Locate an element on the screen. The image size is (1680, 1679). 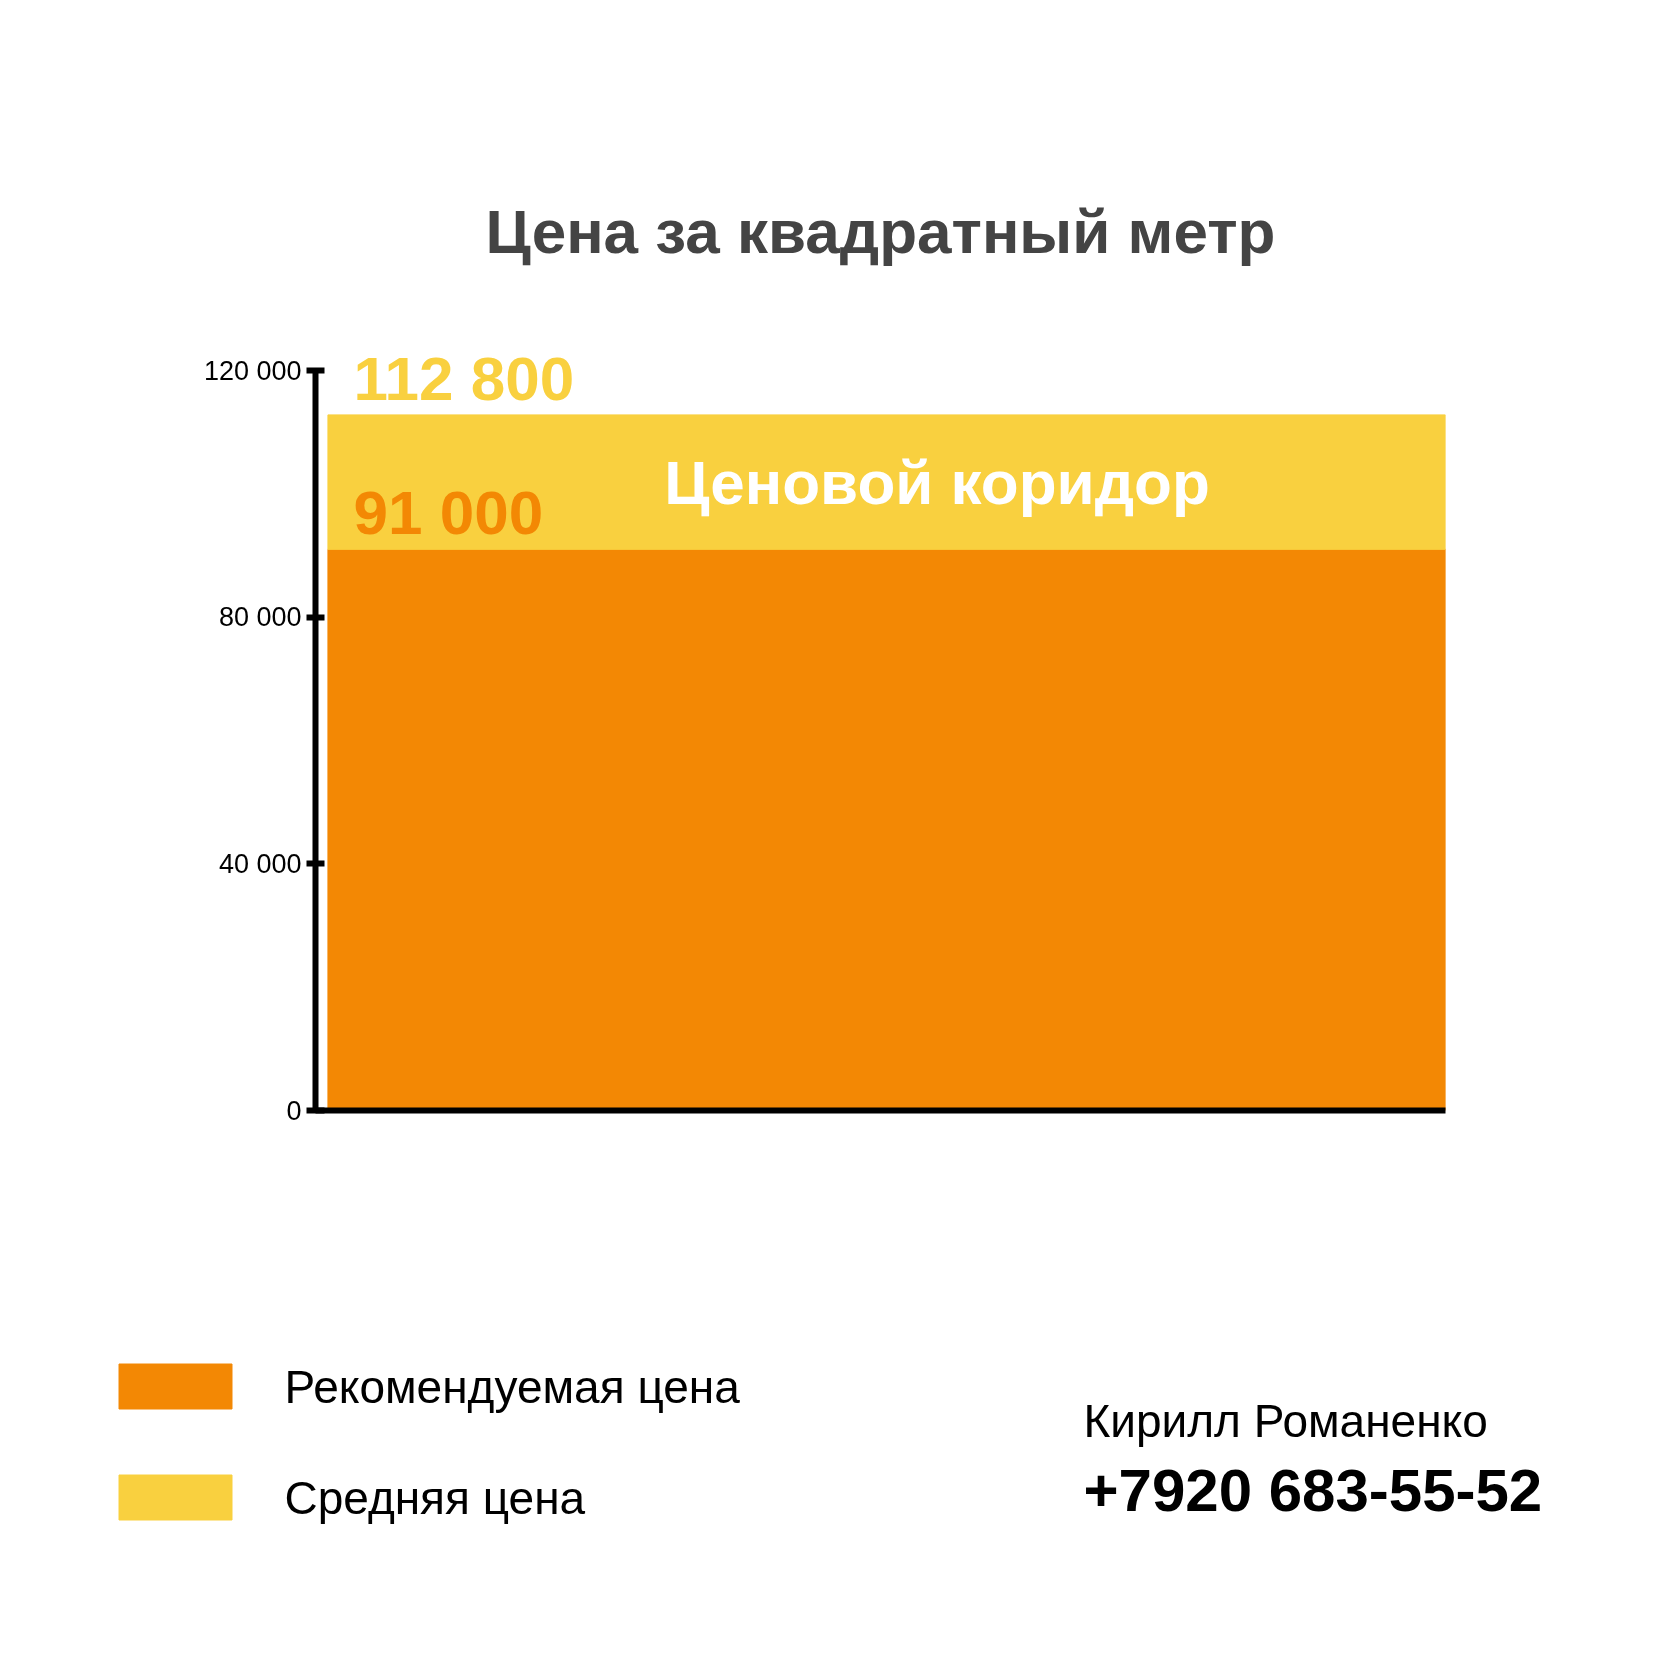
y-tick-label: 120 000 is located at coordinates (252, 370).